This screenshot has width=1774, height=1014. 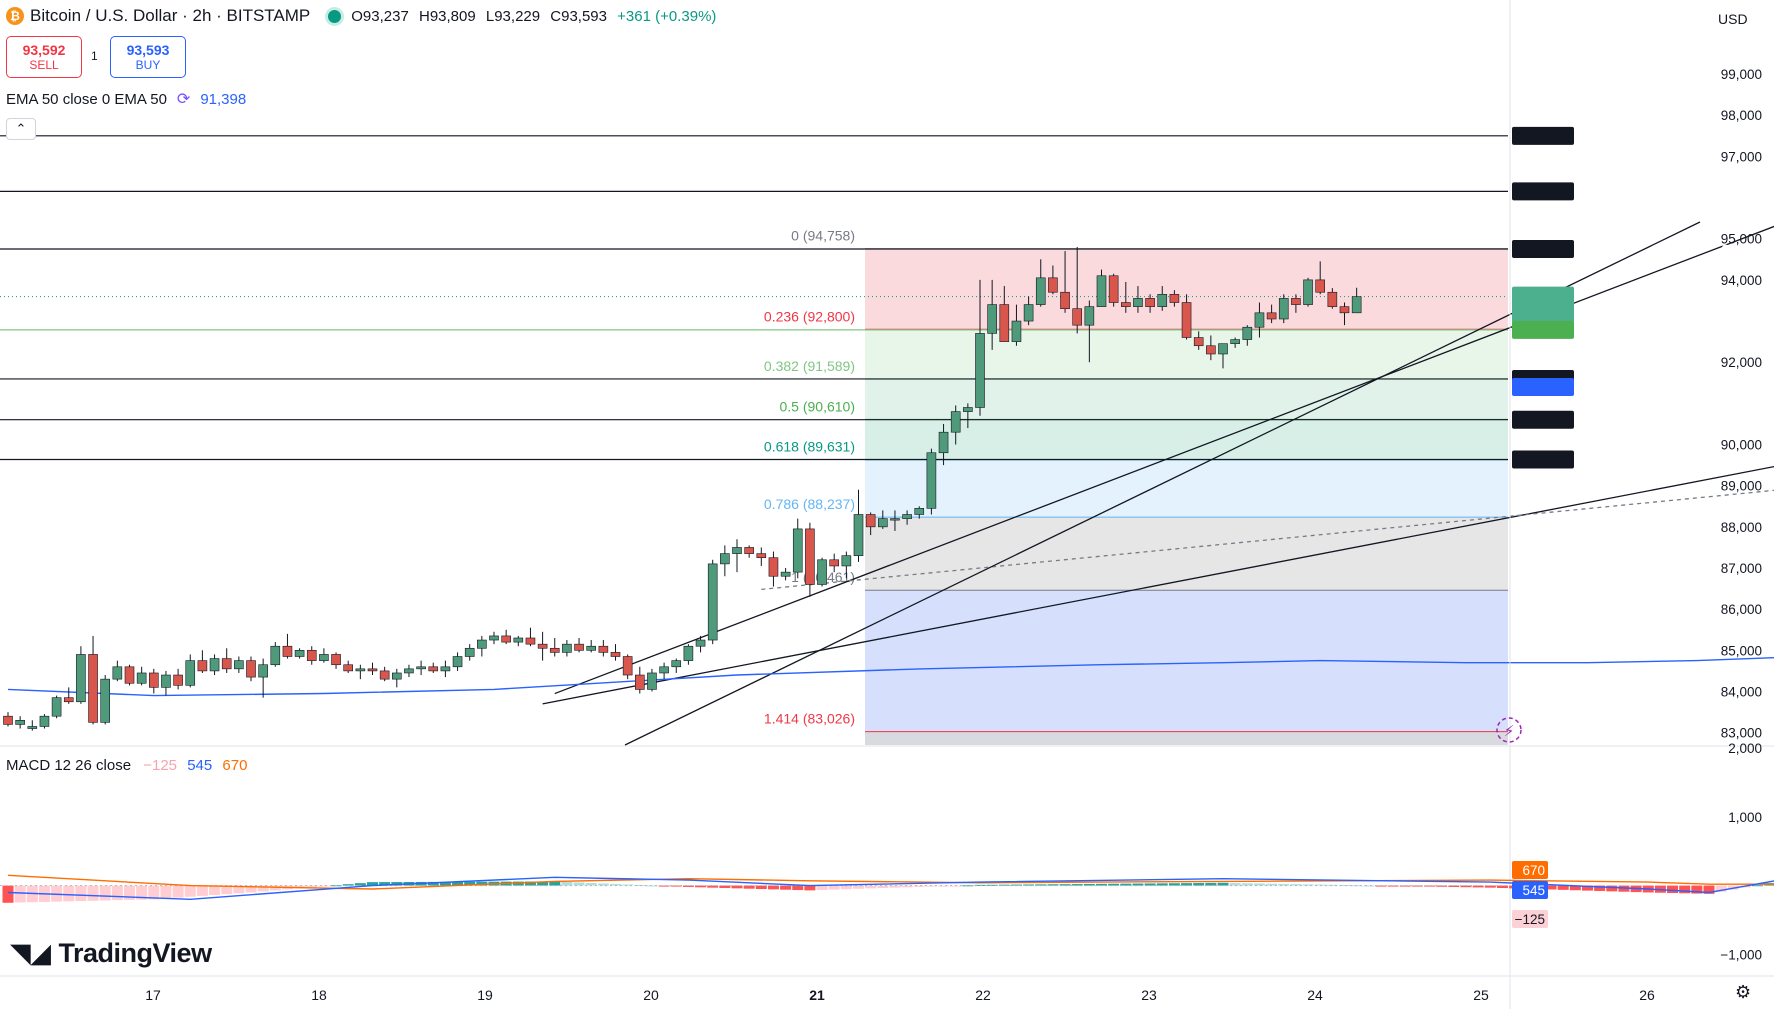 I want to click on order-quantity: 1, so click(x=94, y=56).